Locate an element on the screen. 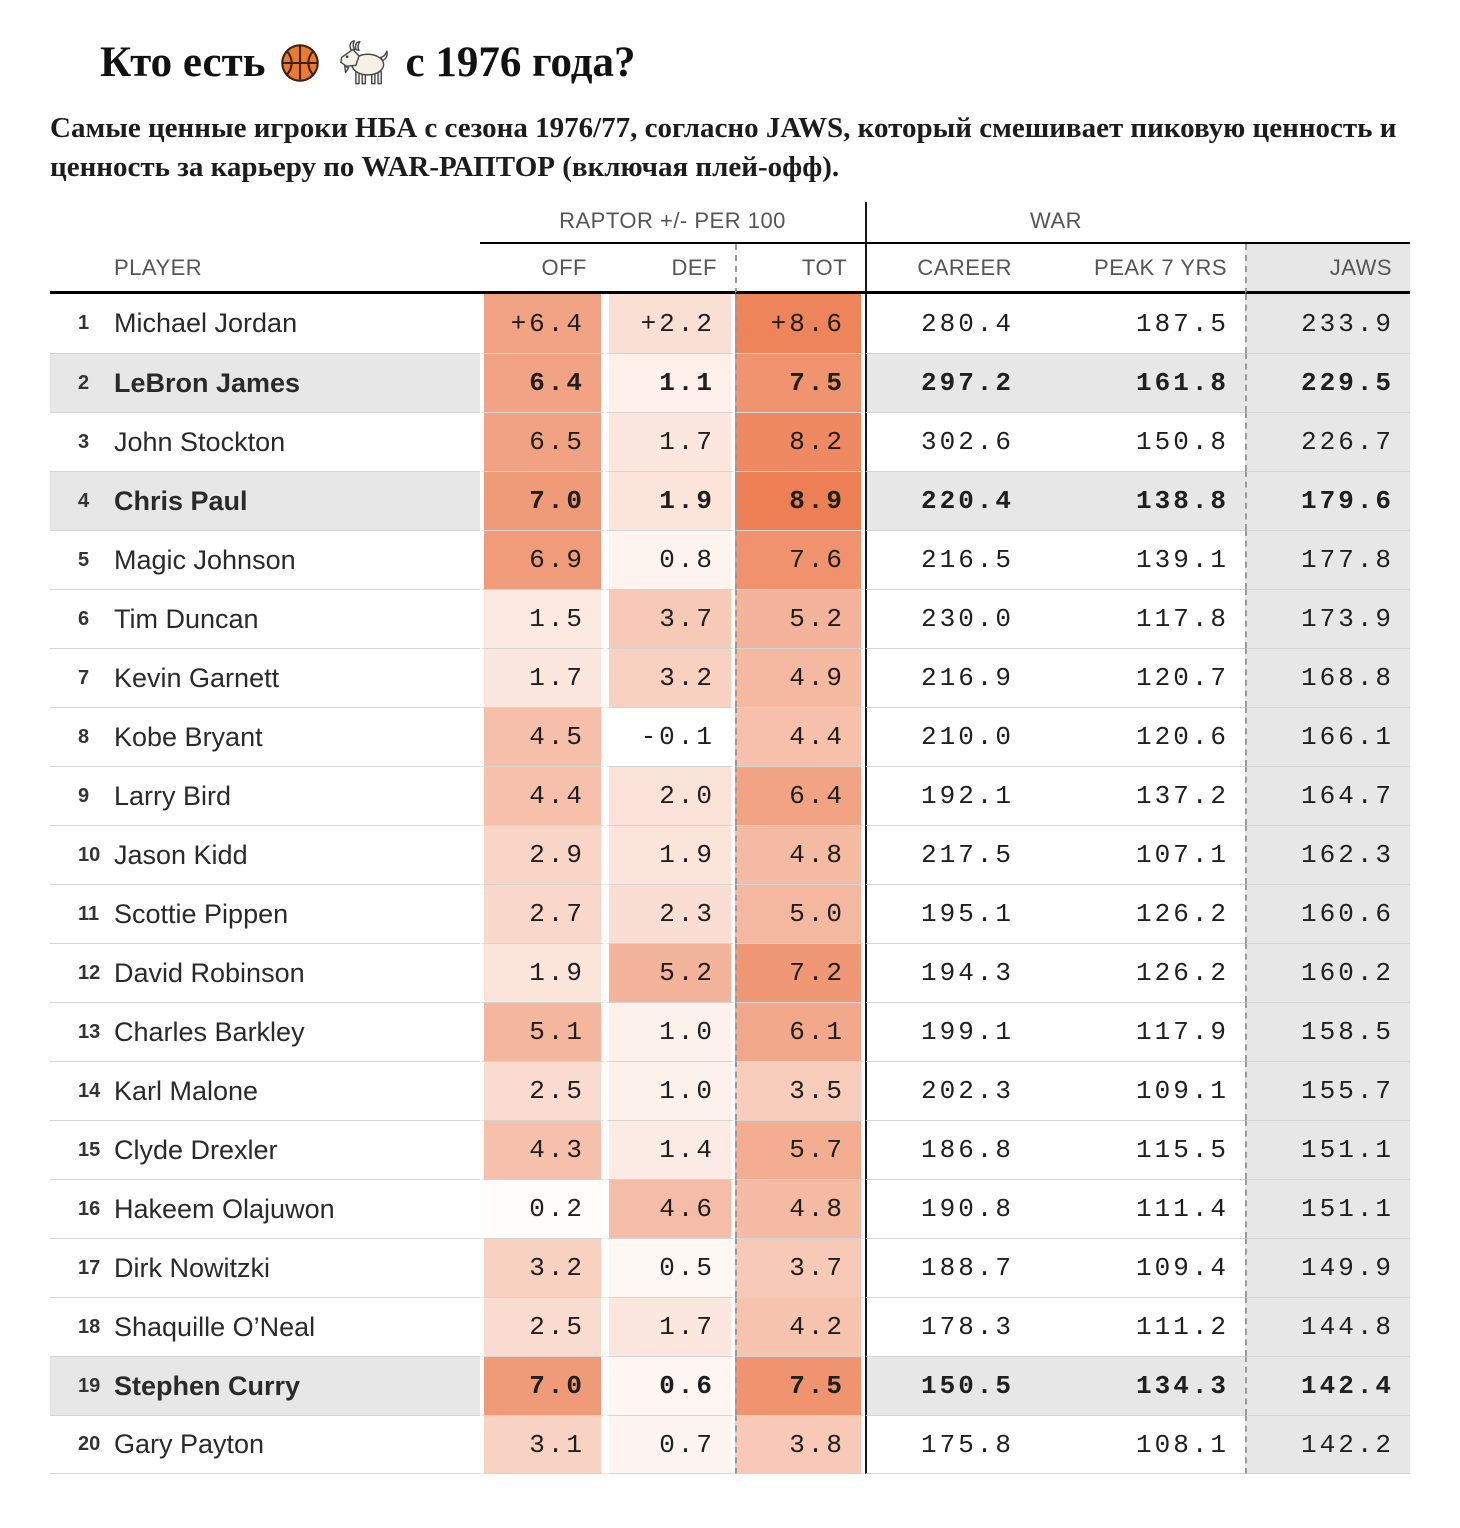 The height and width of the screenshot is (1528, 1460). rank-cell: 2 is located at coordinates (80, 382).